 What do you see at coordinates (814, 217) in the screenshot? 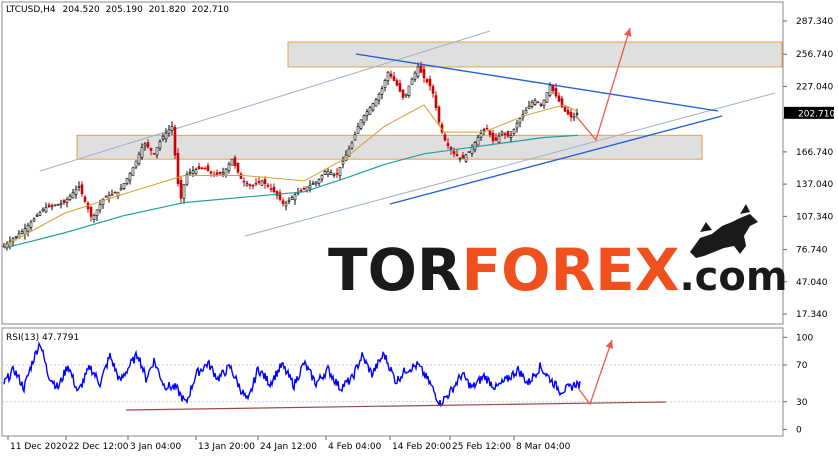
I see `y-tick-label: 107.340` at bounding box center [814, 217].